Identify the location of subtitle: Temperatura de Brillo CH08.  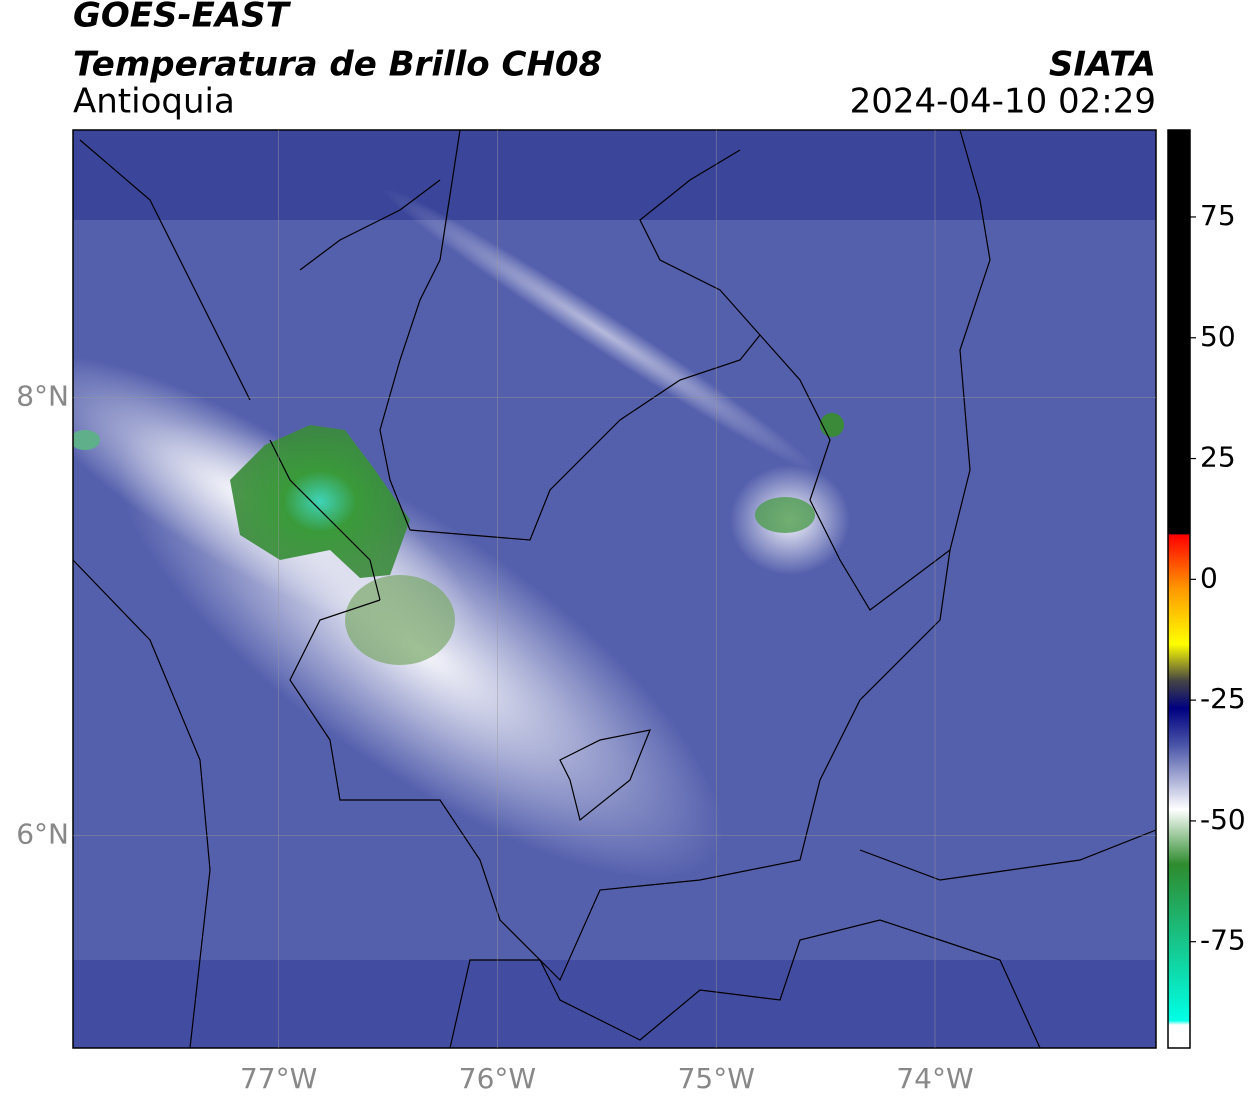
(337, 65).